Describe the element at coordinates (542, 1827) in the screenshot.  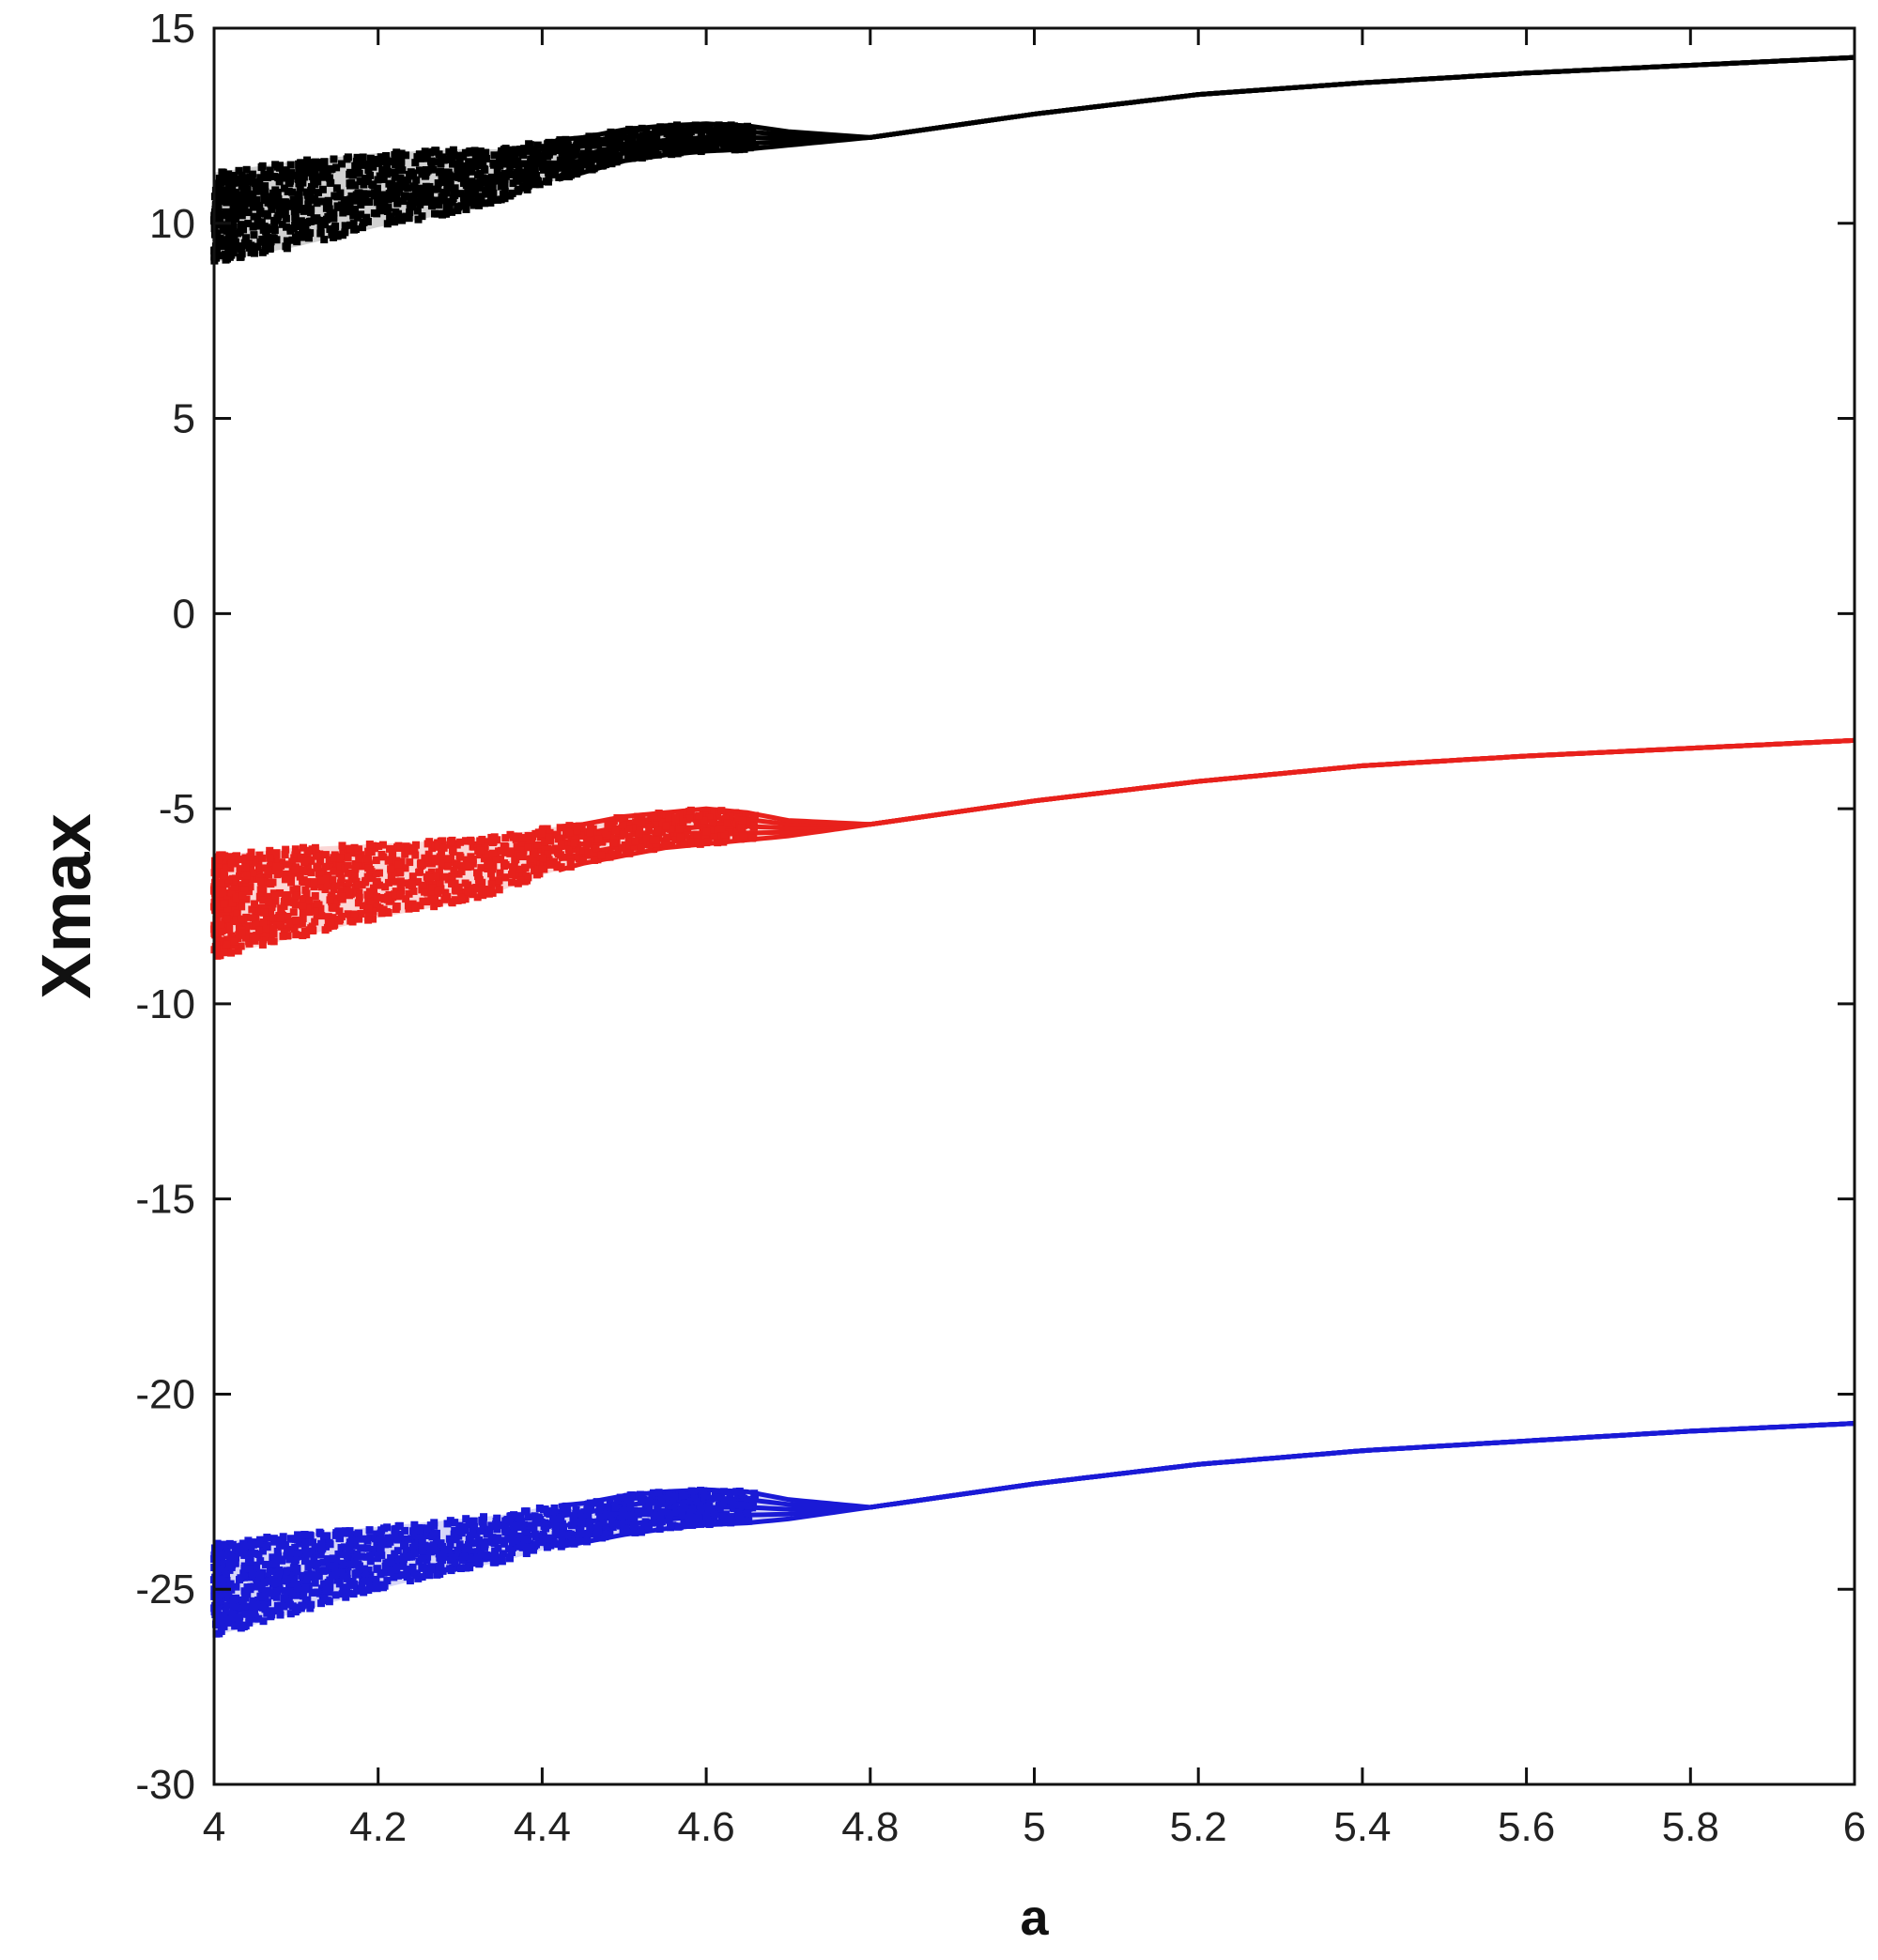
I see `x-tick-label: 4.4` at that location.